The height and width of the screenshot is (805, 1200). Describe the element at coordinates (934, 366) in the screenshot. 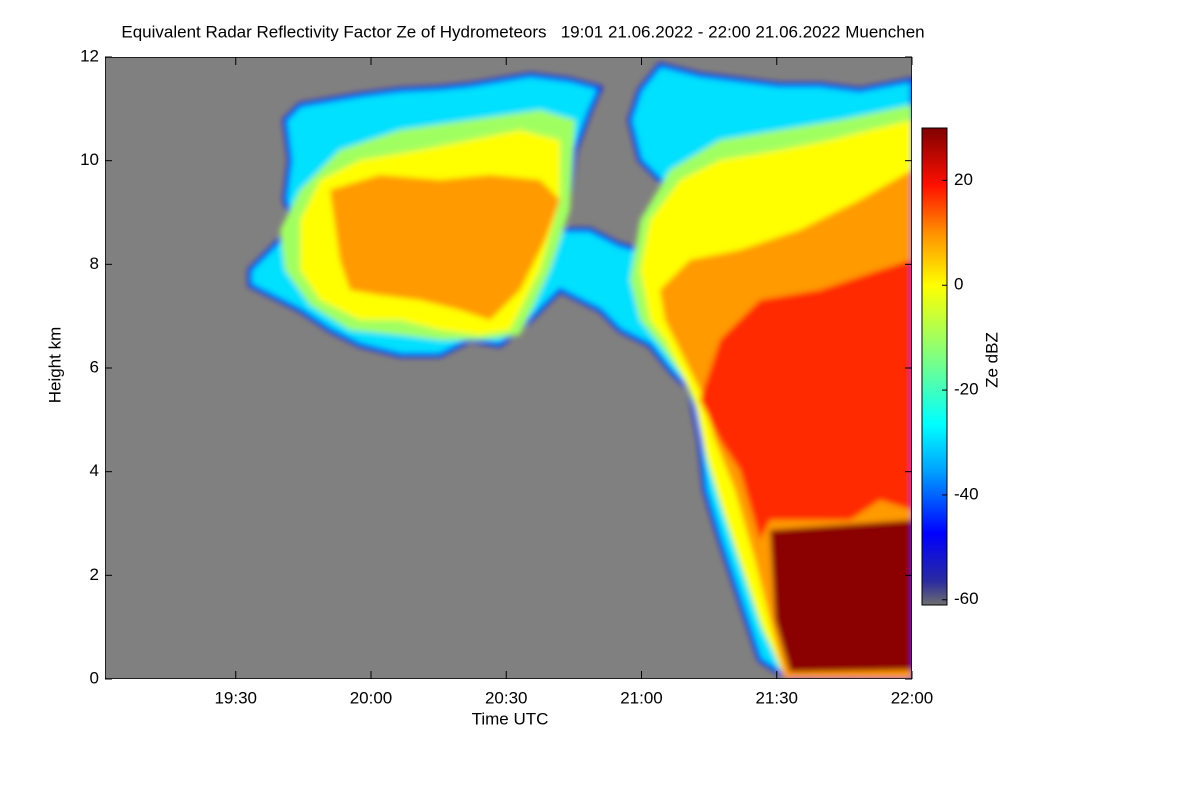

I see `colorbar` at that location.